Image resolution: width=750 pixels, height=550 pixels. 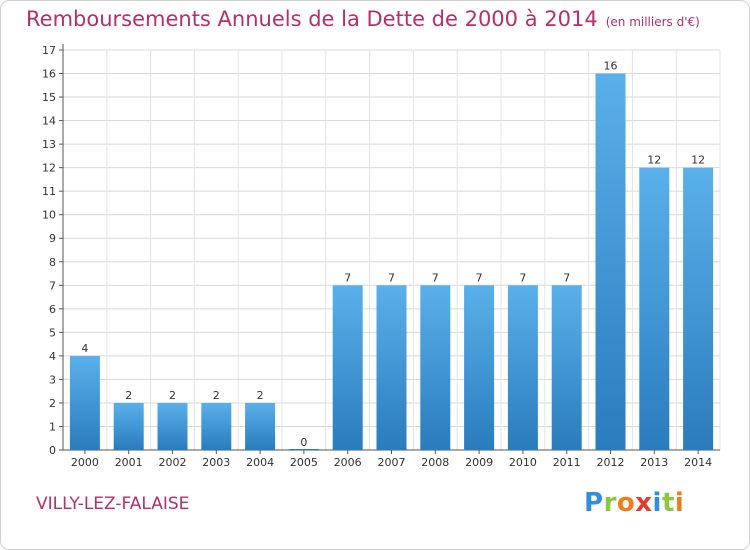 What do you see at coordinates (52, 238) in the screenshot?
I see `y-tick-label: 9` at bounding box center [52, 238].